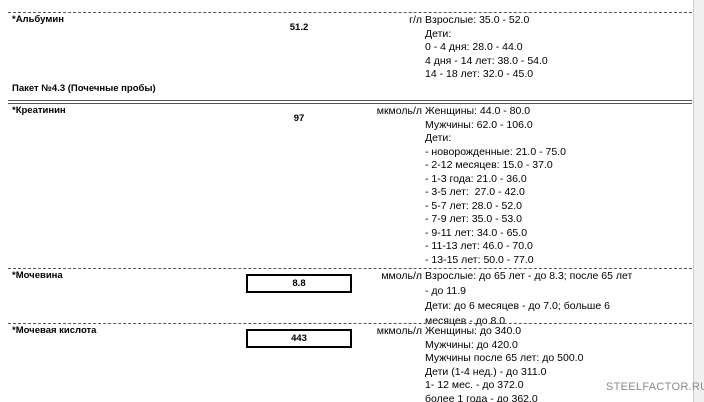 The width and height of the screenshot is (704, 402). I want to click on package-title: Пакет №4.3 (Почечные пробы), so click(84, 88).